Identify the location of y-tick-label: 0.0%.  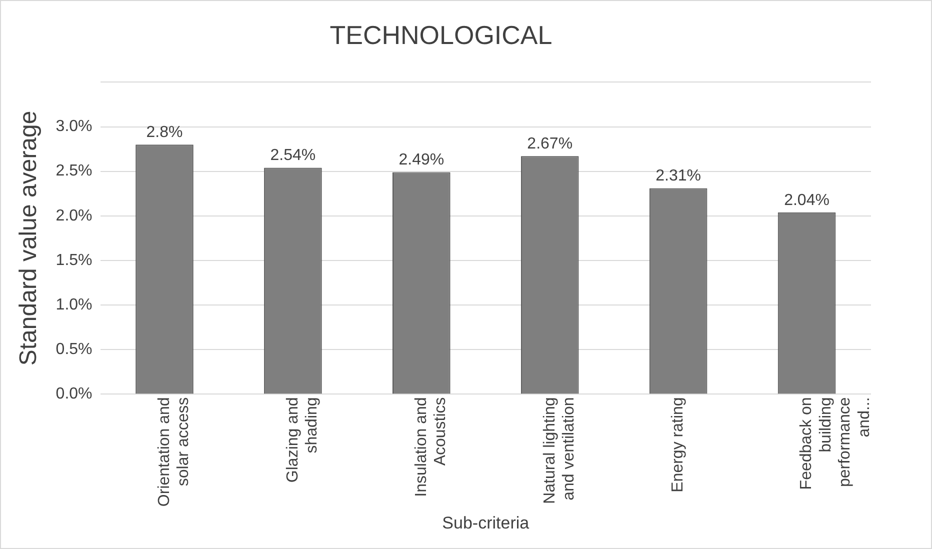
(74, 394).